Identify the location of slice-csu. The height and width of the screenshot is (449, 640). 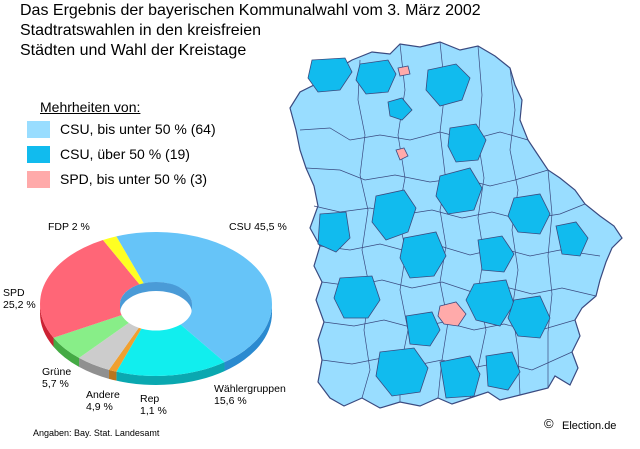
(194, 297).